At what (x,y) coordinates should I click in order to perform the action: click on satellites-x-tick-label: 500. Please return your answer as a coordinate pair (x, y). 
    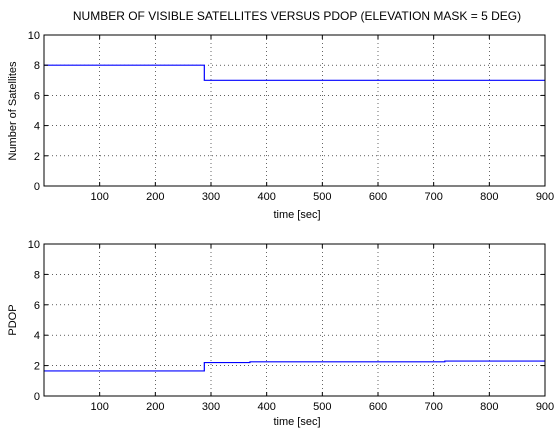
    Looking at the image, I should click on (322, 197).